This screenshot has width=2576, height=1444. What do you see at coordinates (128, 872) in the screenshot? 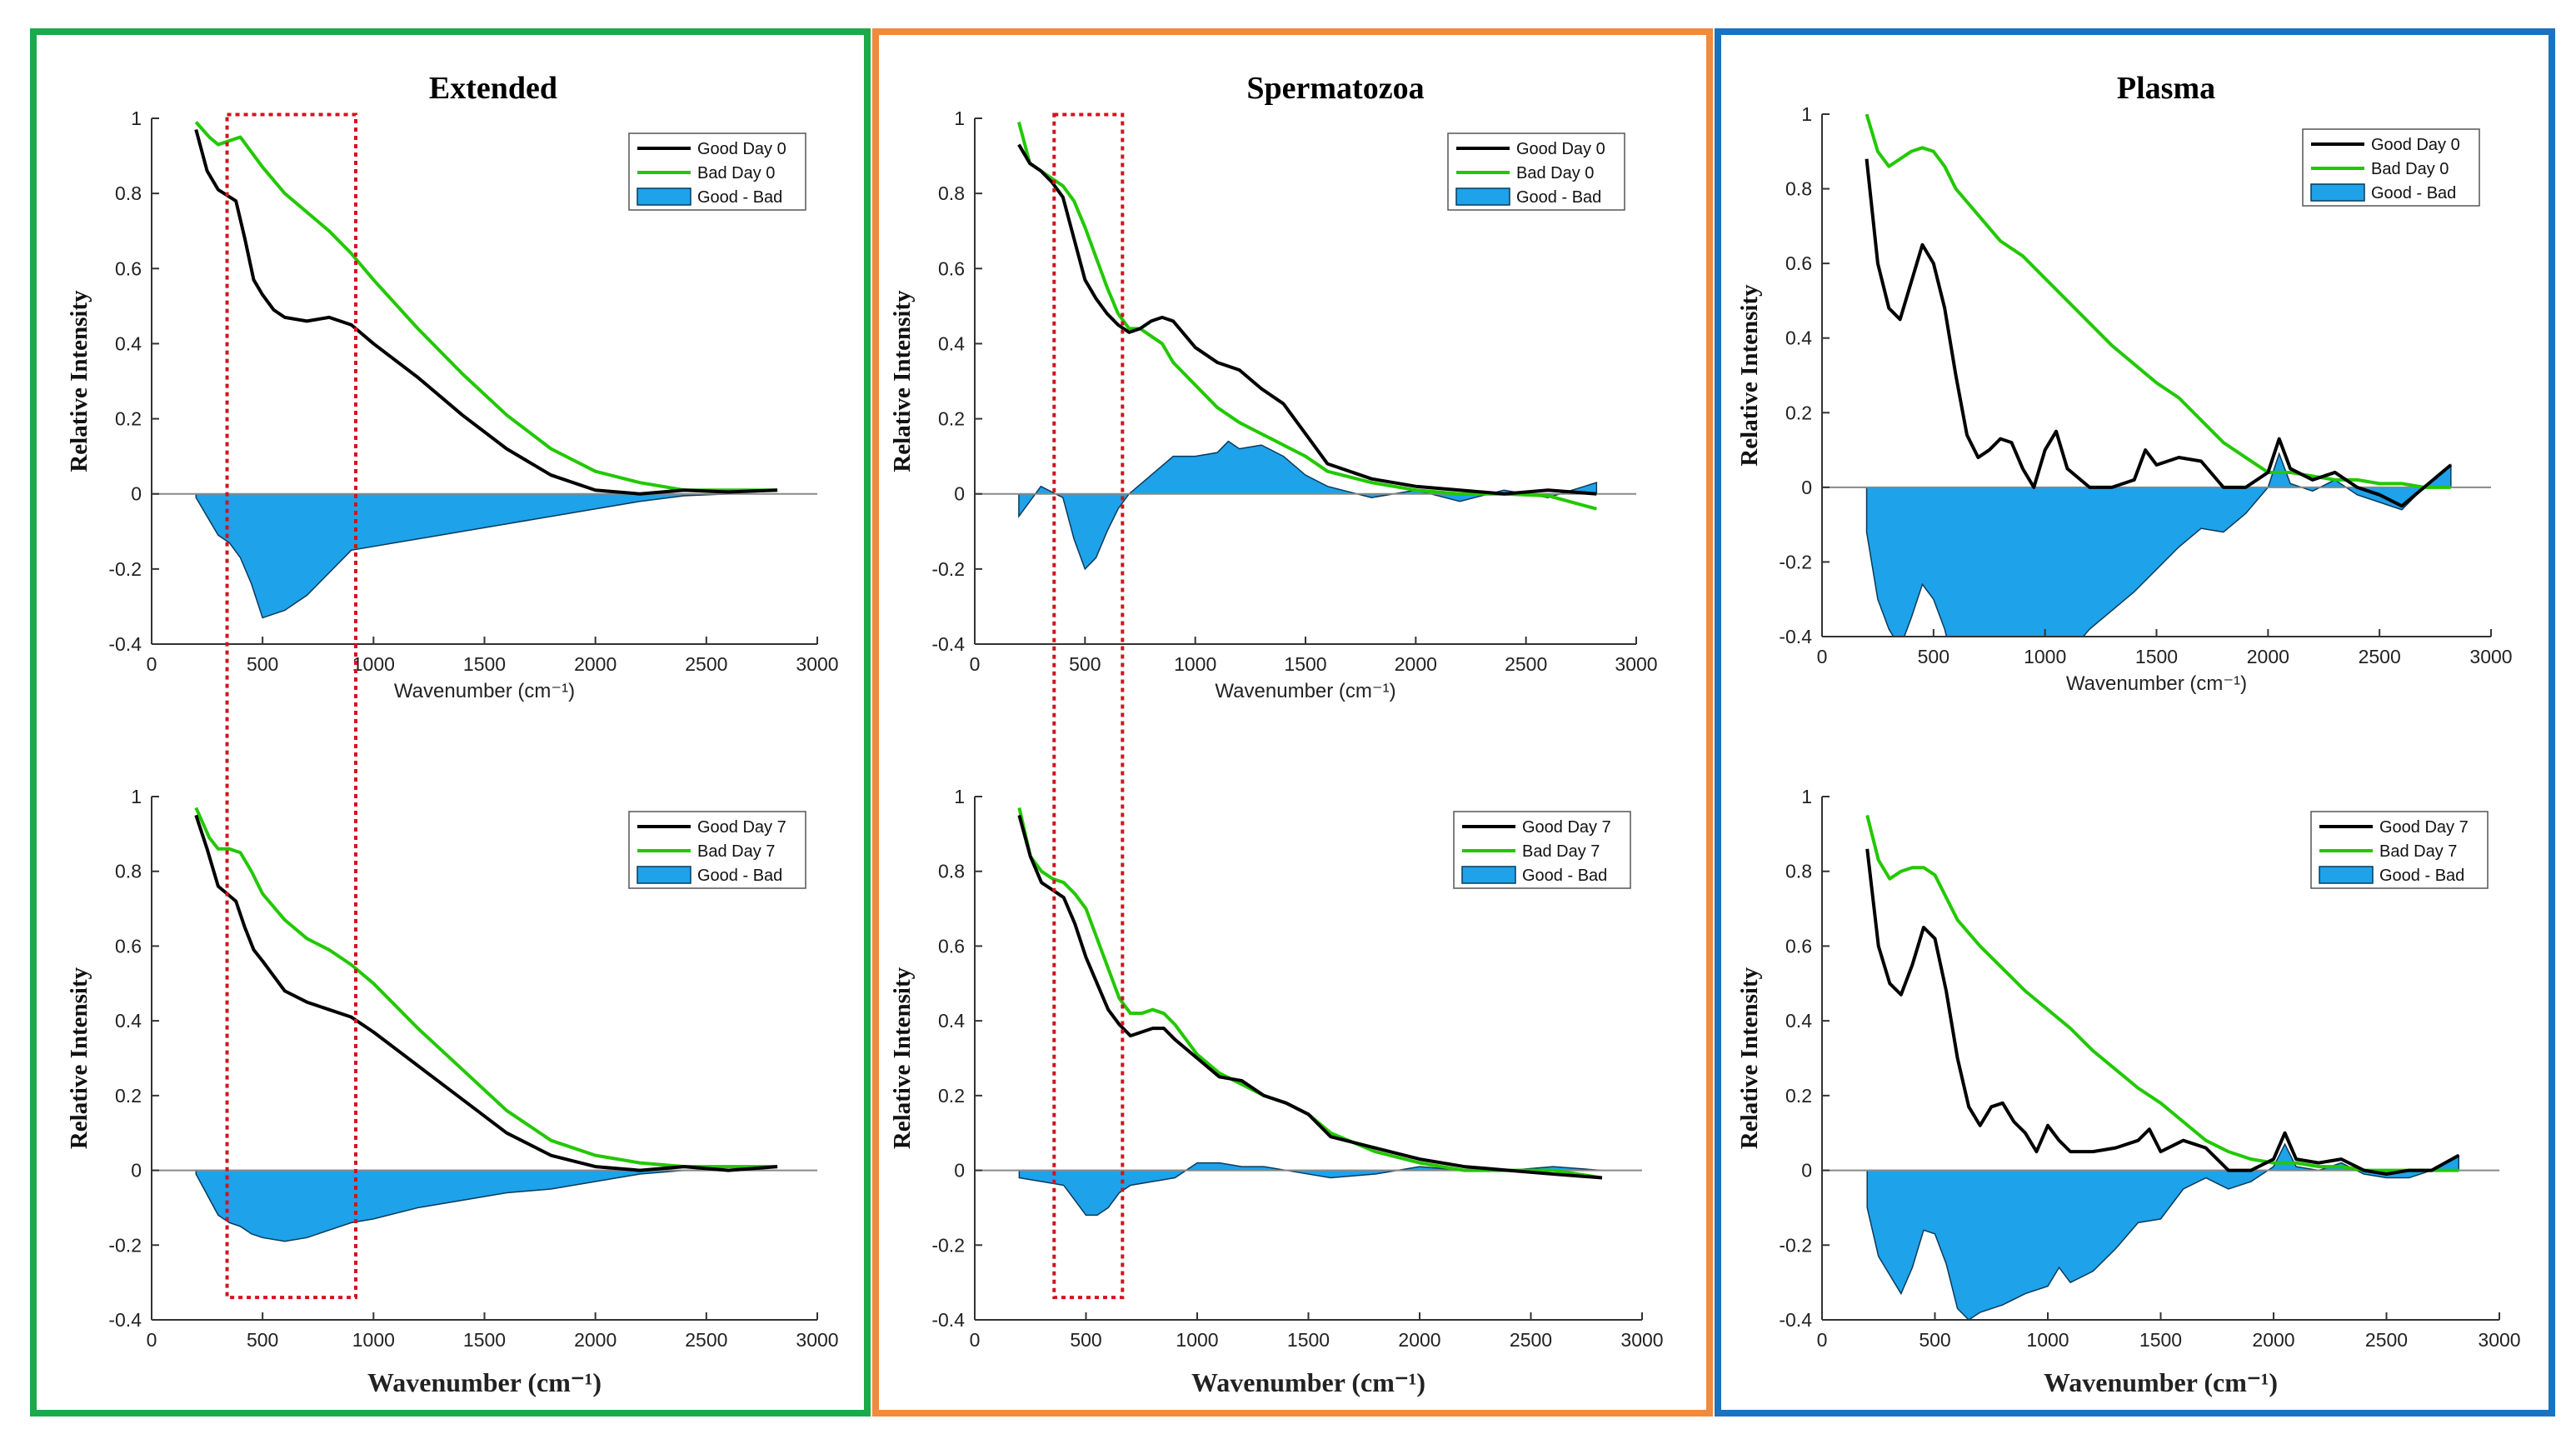
I see `extended-day7-y-tick-label: 0.8` at bounding box center [128, 872].